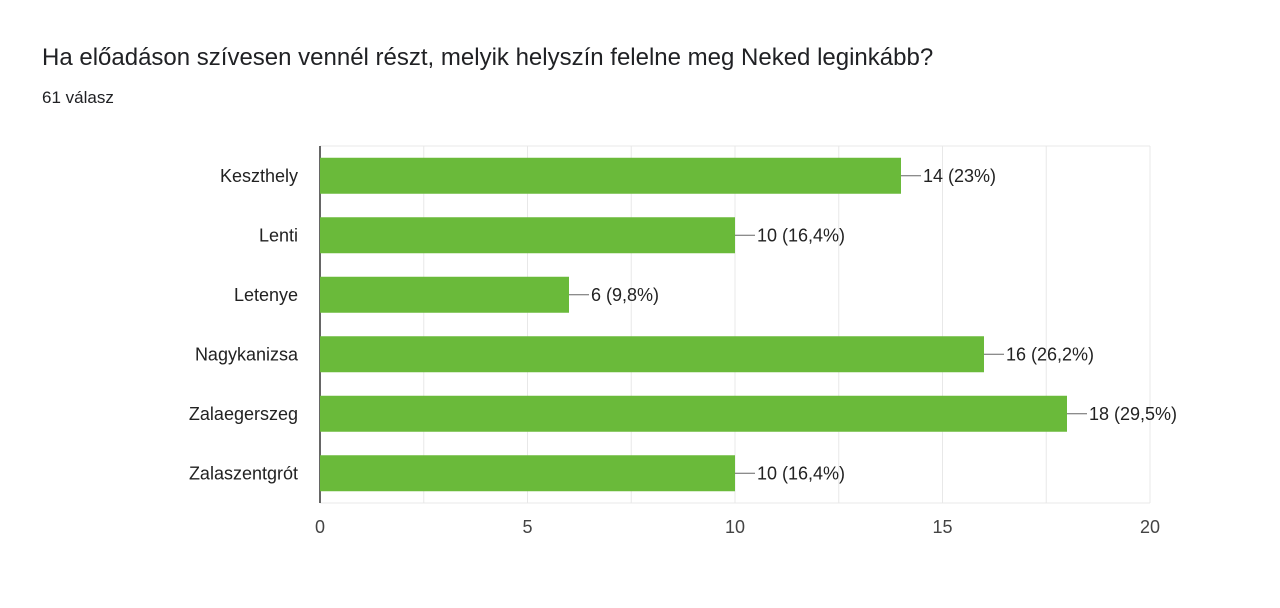 Image resolution: width=1280 pixels, height=608 pixels. What do you see at coordinates (1150, 527) in the screenshot?
I see `x-tick-label: 20` at bounding box center [1150, 527].